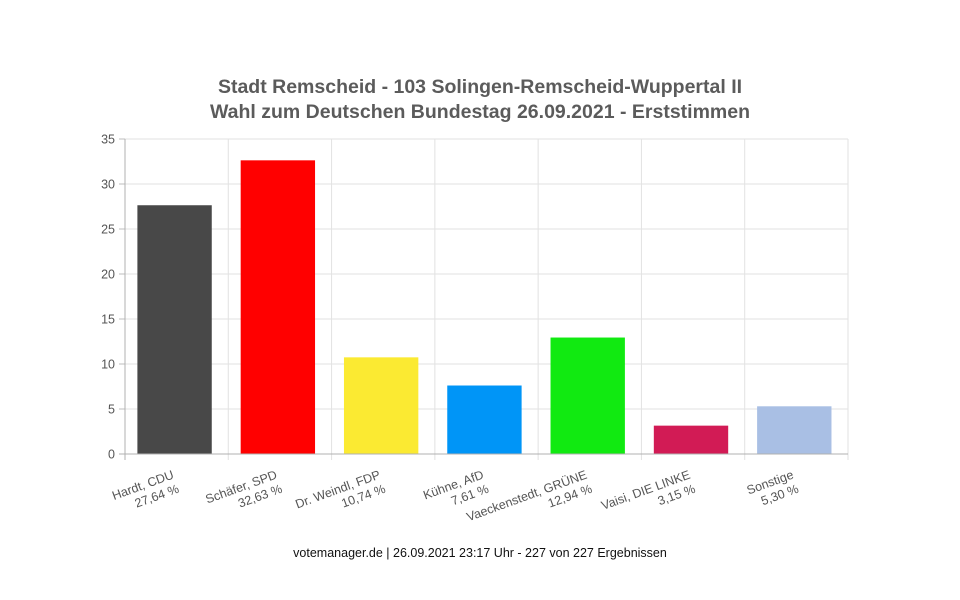 This screenshot has height=600, width=960. I want to click on y-tick-label: 35, so click(108, 140).